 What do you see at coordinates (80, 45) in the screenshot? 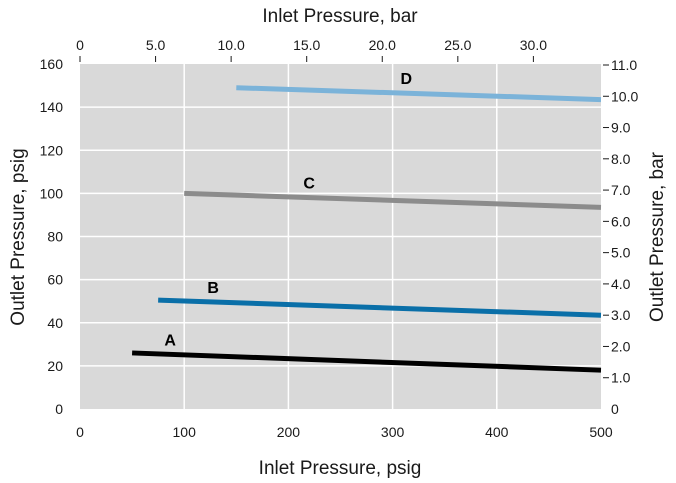
I see `x-tick-label-top: 0` at bounding box center [80, 45].